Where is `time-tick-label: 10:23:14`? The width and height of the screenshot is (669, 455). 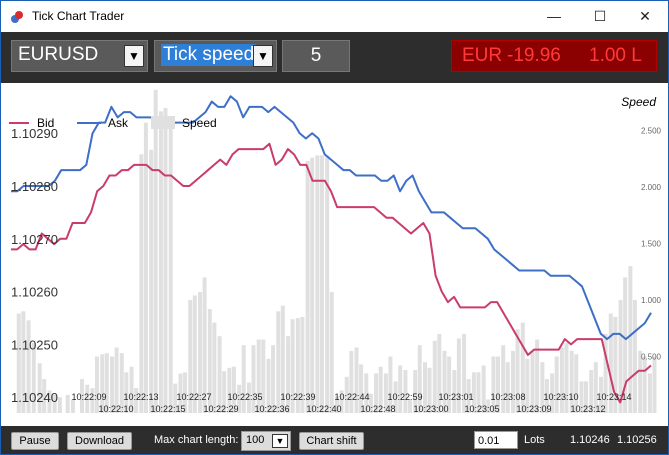
time-tick-label: 10:23:14 is located at coordinates (613, 397).